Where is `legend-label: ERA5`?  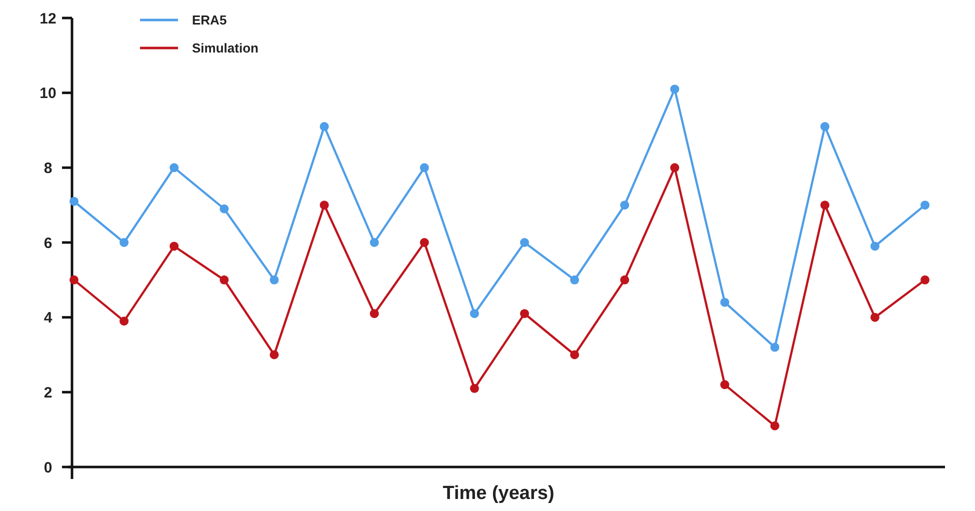 legend-label: ERA5 is located at coordinates (209, 20).